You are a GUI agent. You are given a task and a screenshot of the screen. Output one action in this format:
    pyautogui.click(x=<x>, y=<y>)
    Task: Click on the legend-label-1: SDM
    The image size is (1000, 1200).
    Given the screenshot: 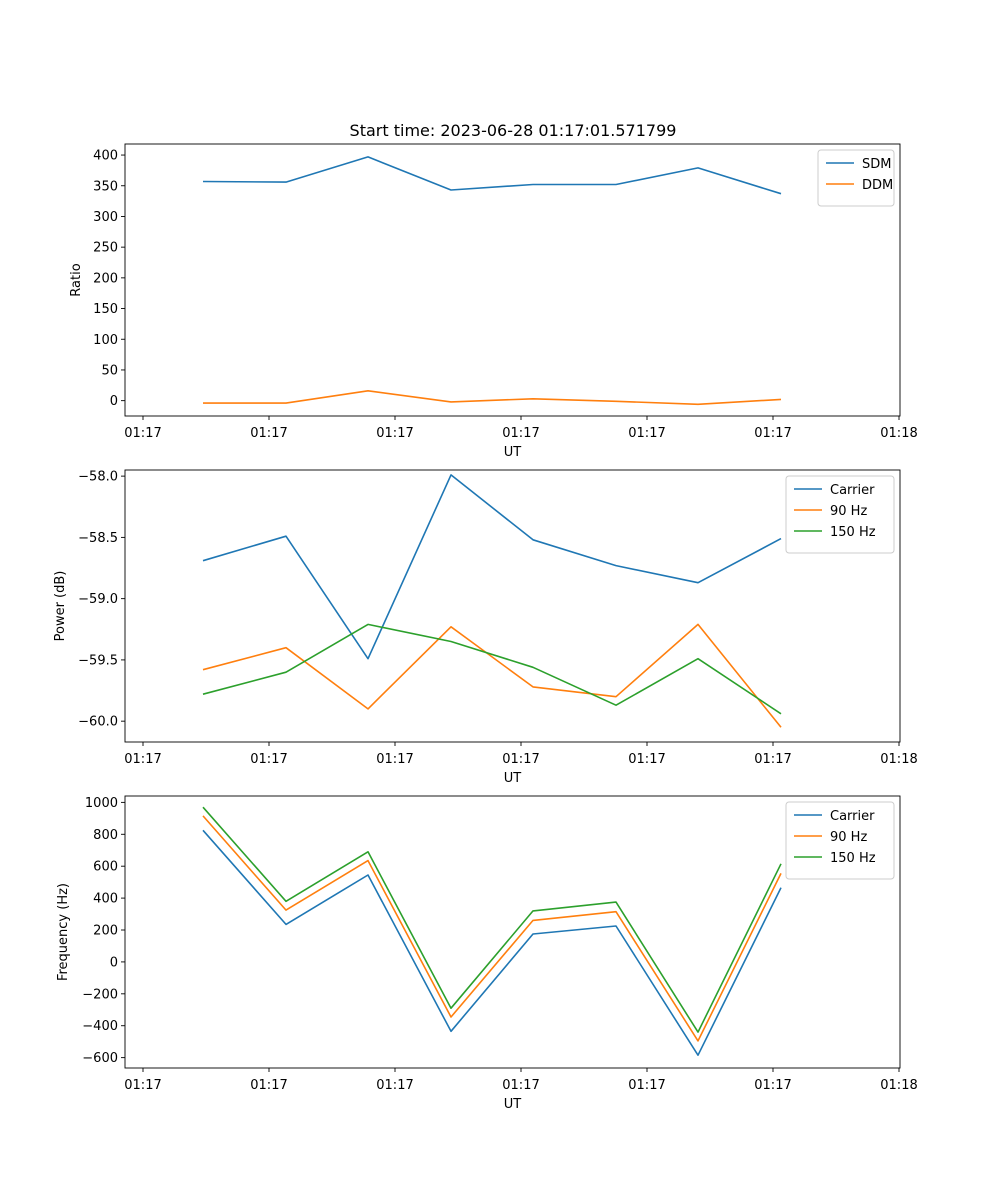 What is the action you would take?
    pyautogui.click(x=876, y=164)
    